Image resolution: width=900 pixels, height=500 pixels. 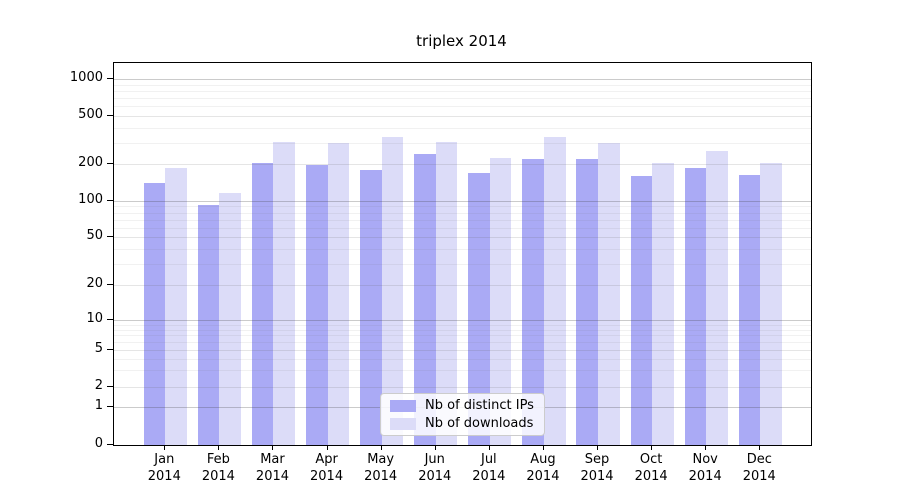 What do you see at coordinates (446, 293) in the screenshot?
I see `bar-downloads-Jun` at bounding box center [446, 293].